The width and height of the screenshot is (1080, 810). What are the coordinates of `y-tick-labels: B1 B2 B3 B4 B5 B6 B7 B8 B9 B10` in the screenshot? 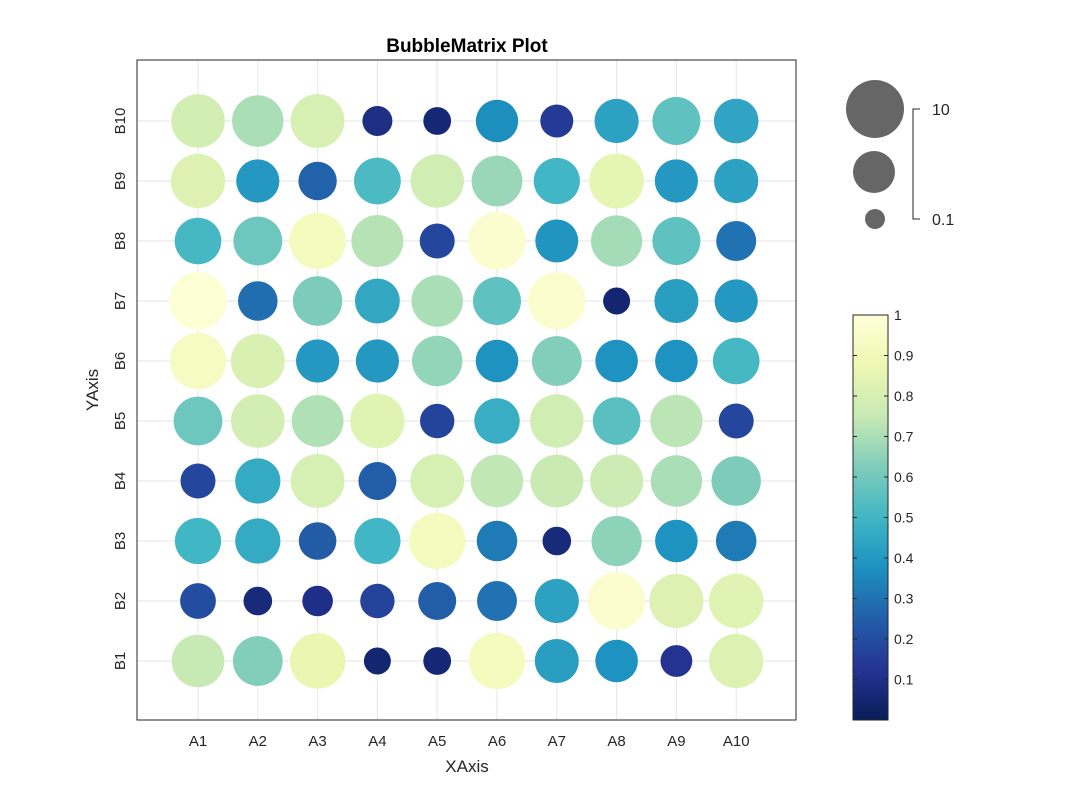 It's located at (120, 389).